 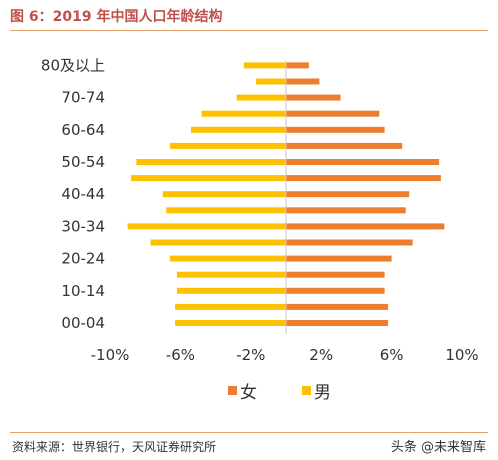 What do you see at coordinates (83, 291) in the screenshot?
I see `y-tick-label: 10-14` at bounding box center [83, 291].